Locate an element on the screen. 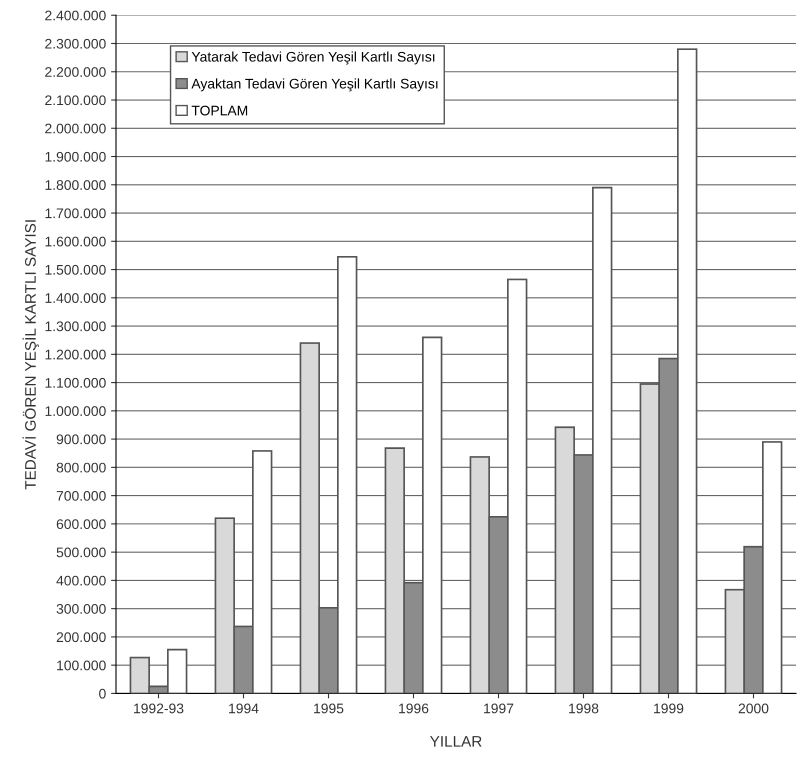 The height and width of the screenshot is (762, 800). y-tick-label: 900.000 is located at coordinates (81, 439).